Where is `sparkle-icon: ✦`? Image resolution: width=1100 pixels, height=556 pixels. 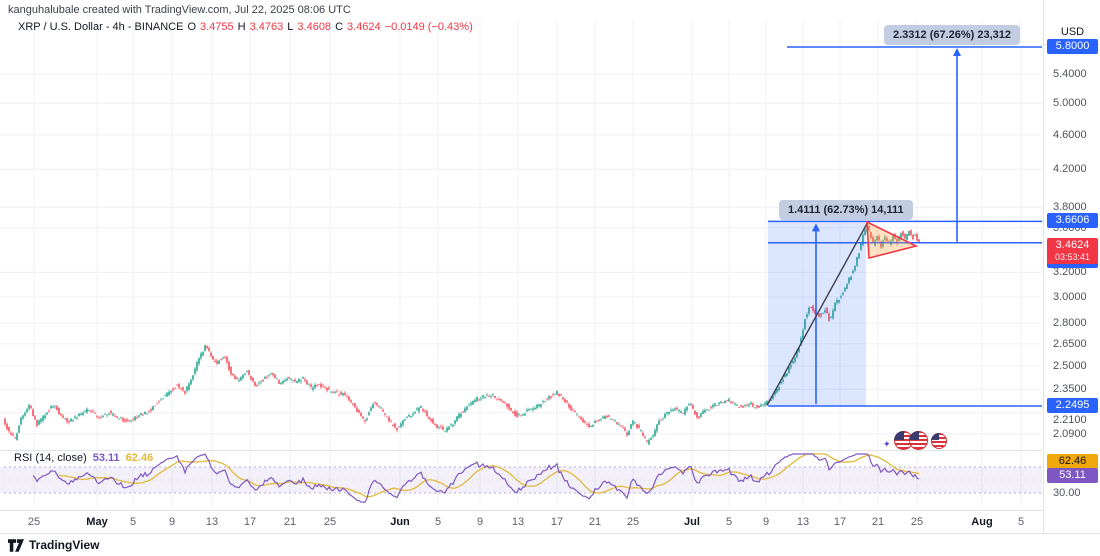
sparkle-icon: ✦ is located at coordinates (887, 444).